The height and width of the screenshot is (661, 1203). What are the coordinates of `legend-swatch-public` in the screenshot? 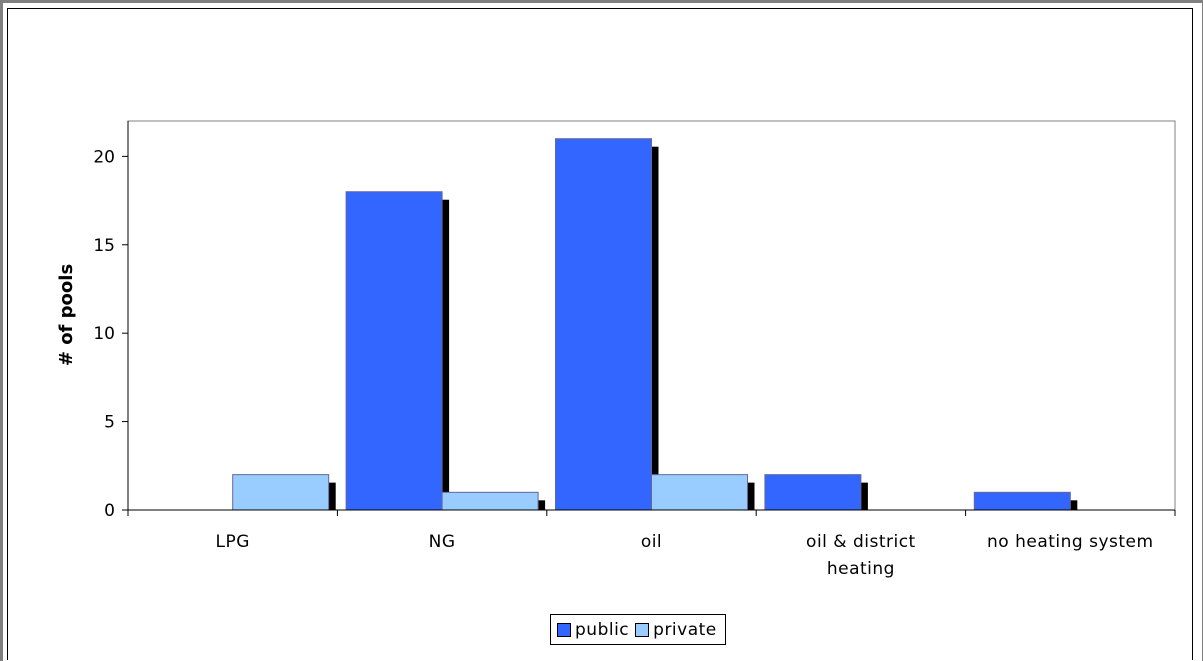 It's located at (564, 629).